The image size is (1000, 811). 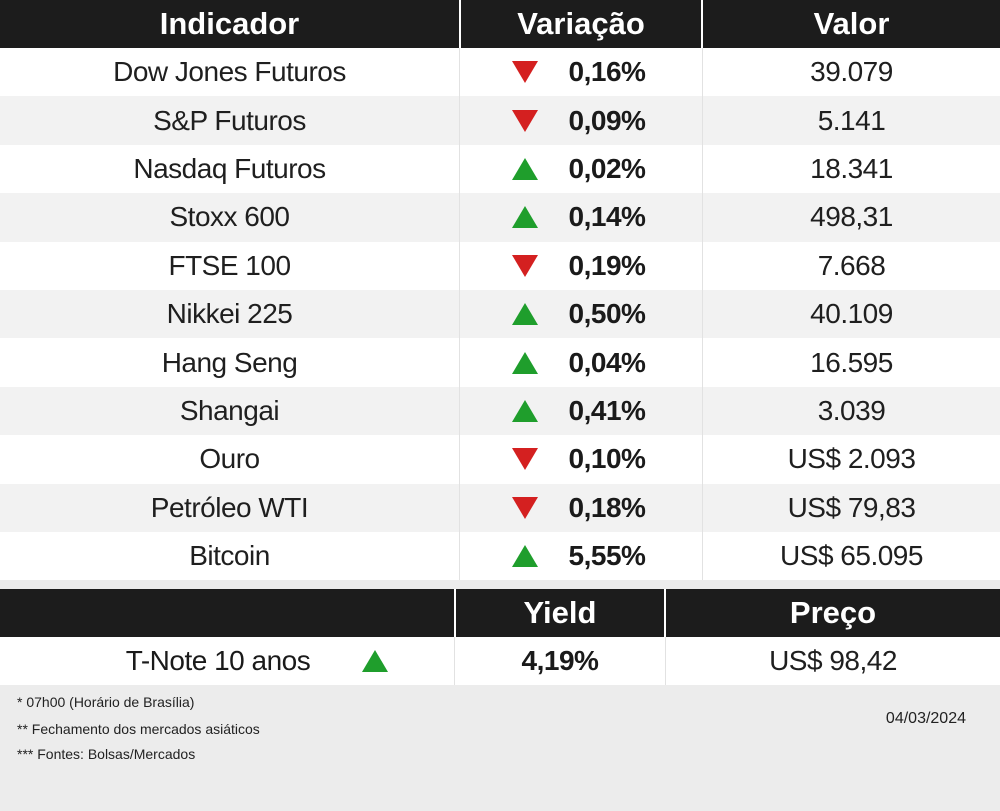 What do you see at coordinates (560, 613) in the screenshot?
I see `header-yield: Yield` at bounding box center [560, 613].